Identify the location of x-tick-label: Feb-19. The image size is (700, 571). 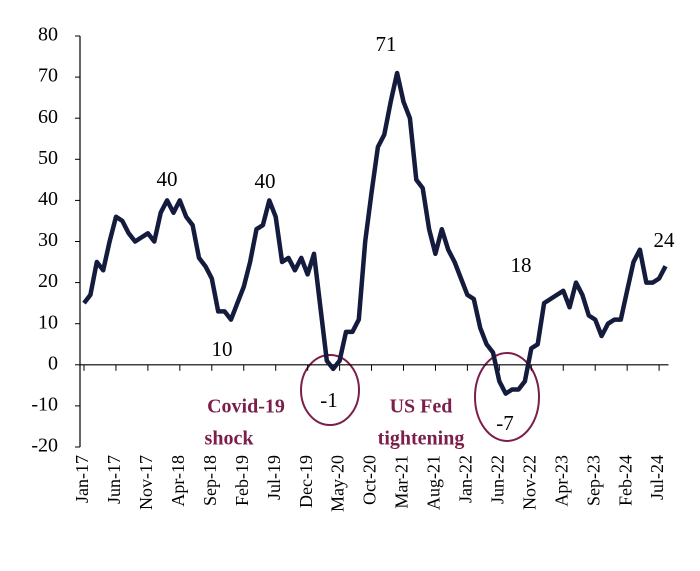
(242, 480).